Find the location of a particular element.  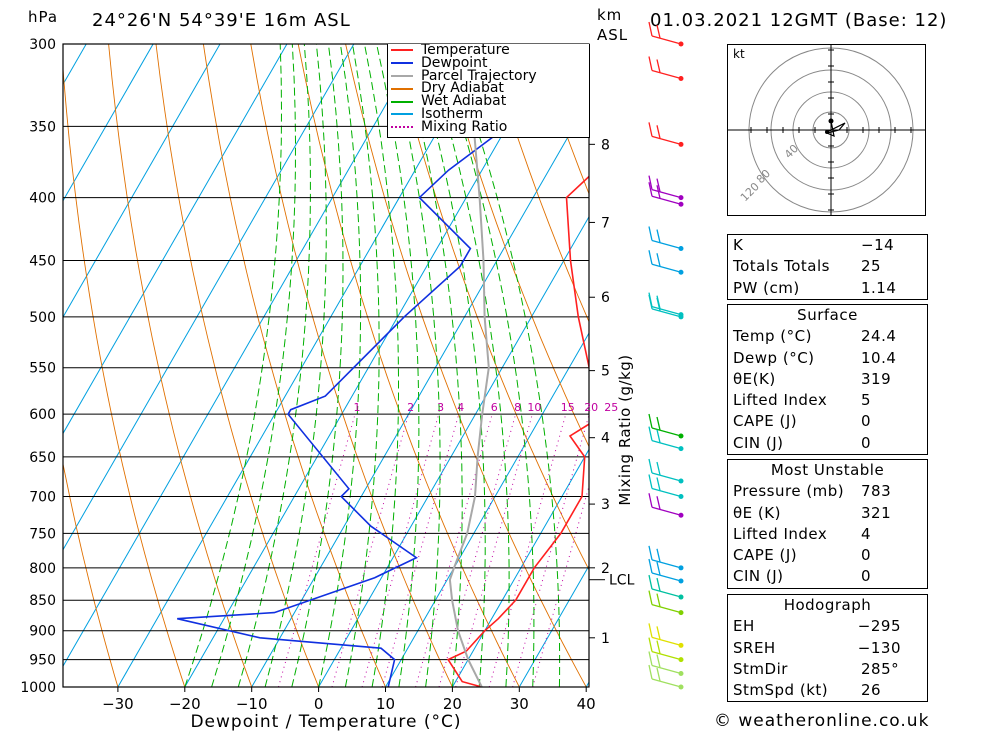

mu-row: θE (K) 321 is located at coordinates (812, 512).